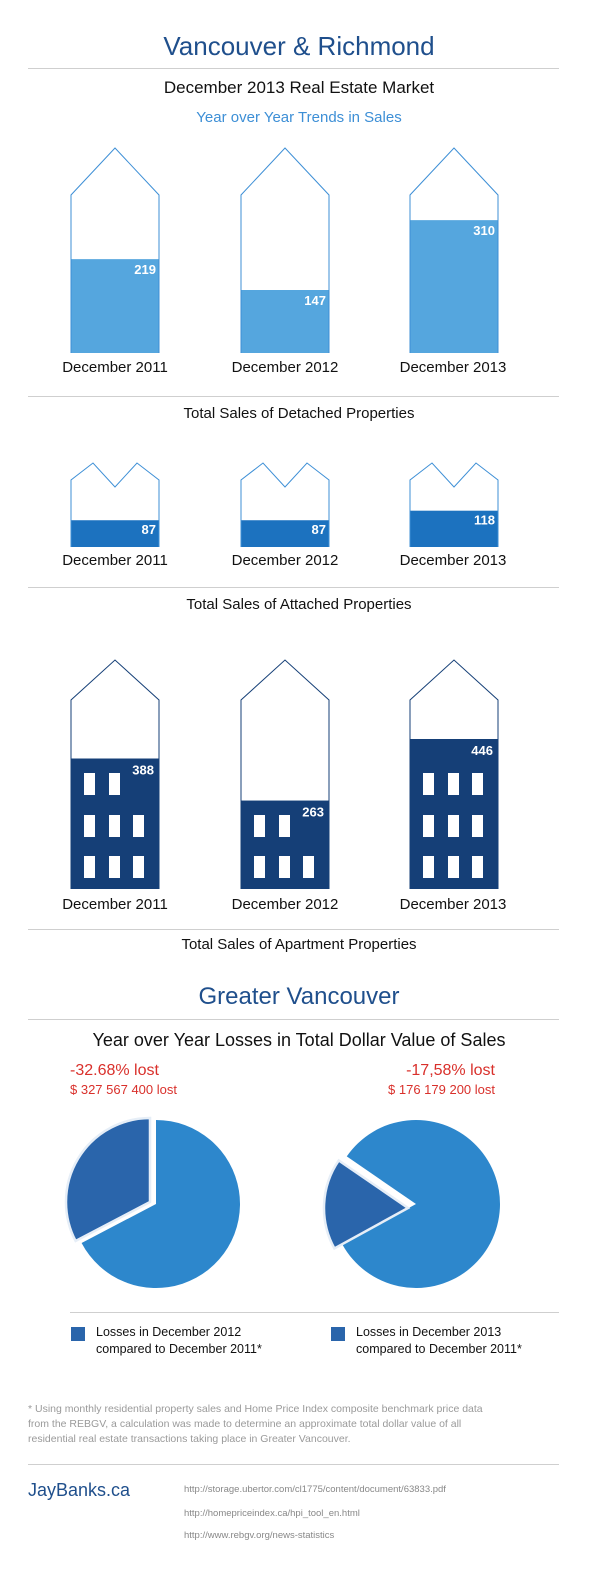 The width and height of the screenshot is (598, 1590). What do you see at coordinates (299, 117) in the screenshot?
I see `section-subtitle: Year over Year Trends in Sales` at bounding box center [299, 117].